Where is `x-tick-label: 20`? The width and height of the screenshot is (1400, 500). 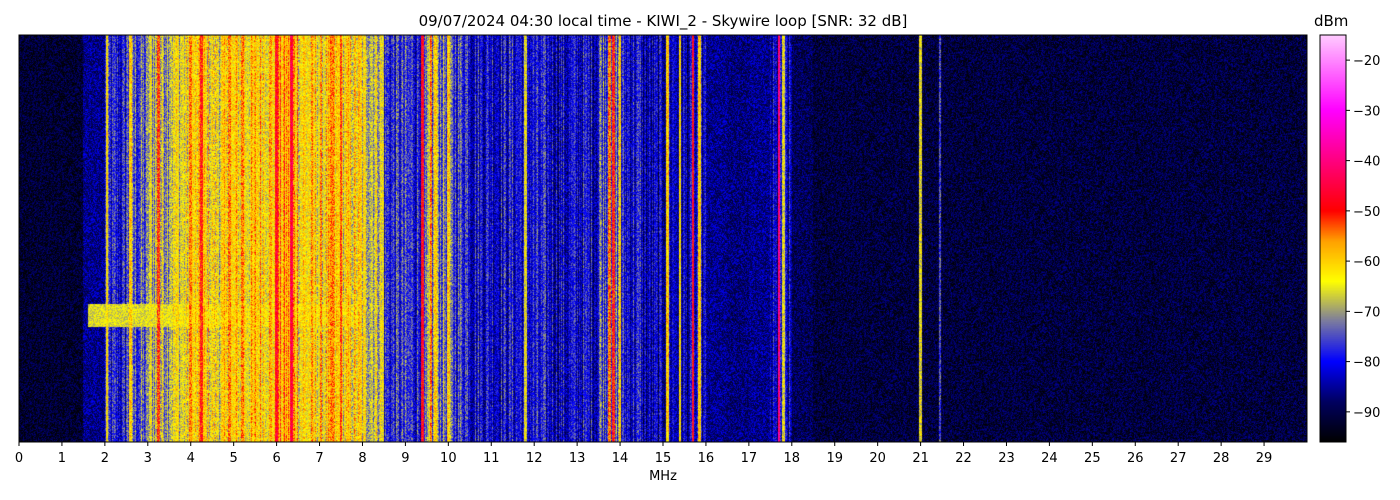
x-tick-label: 20 is located at coordinates (877, 458).